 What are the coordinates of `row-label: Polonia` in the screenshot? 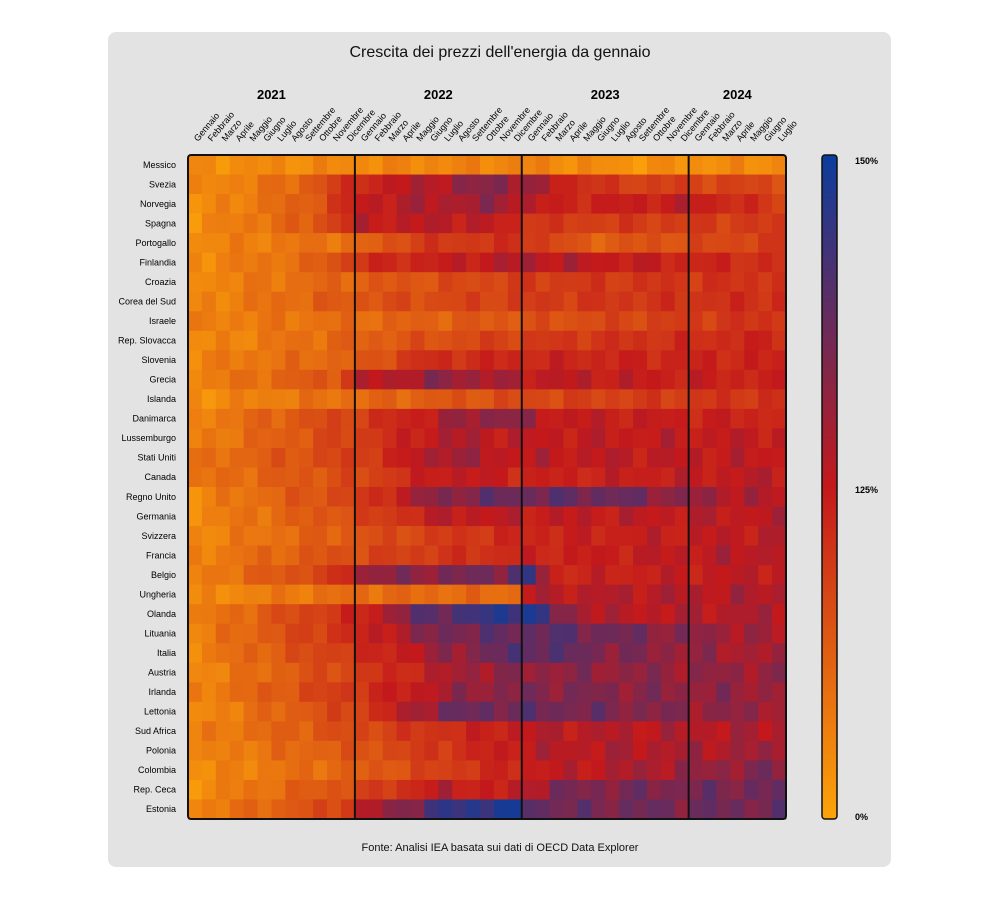 It's located at (161, 751).